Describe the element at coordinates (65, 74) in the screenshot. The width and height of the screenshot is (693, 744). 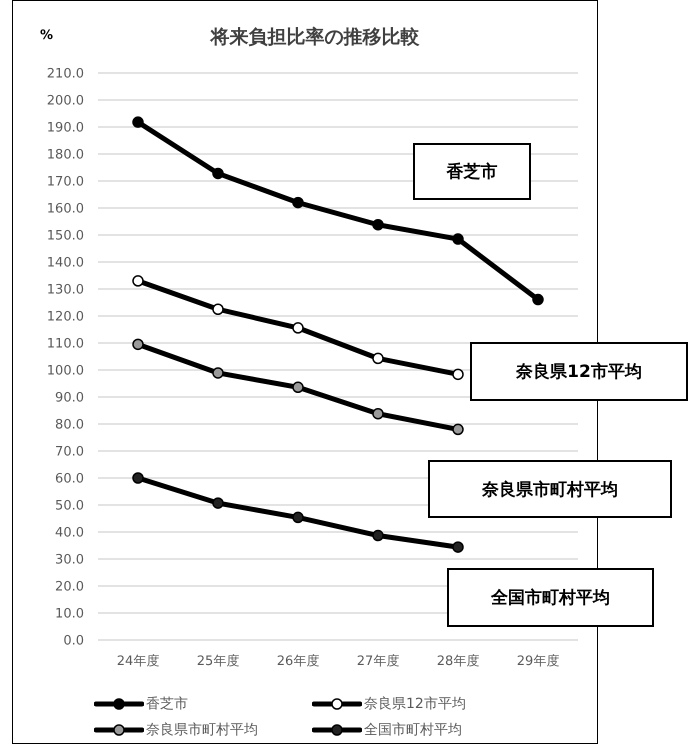
I see `y-tick-label: 210.0` at that location.